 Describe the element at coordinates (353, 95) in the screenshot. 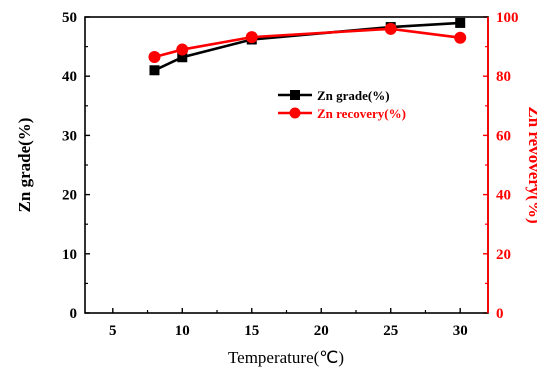

I see `legend-label-zn-grade: Zn grade(%)` at that location.